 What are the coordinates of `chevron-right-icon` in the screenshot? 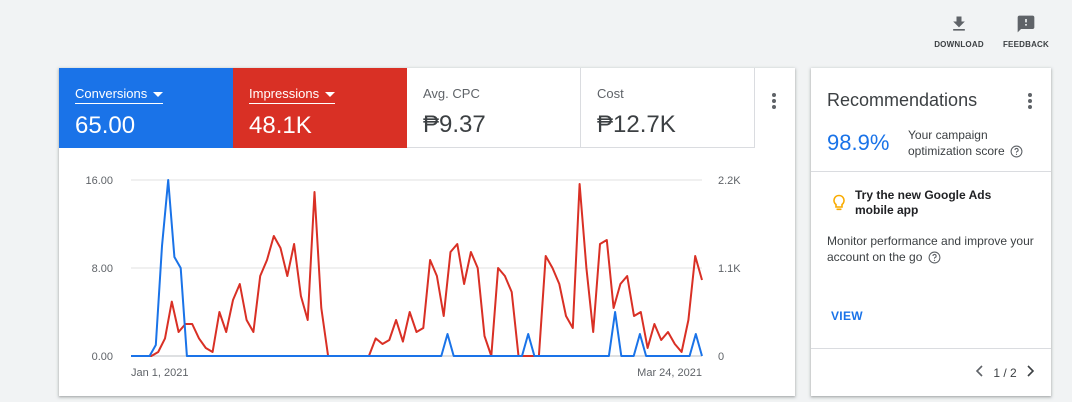 It's located at (1031, 371).